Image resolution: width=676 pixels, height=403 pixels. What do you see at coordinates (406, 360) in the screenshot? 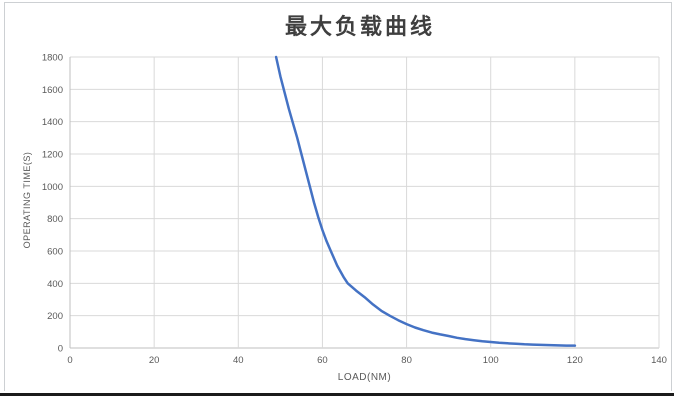
I see `x-tick-label: 80` at bounding box center [406, 360].